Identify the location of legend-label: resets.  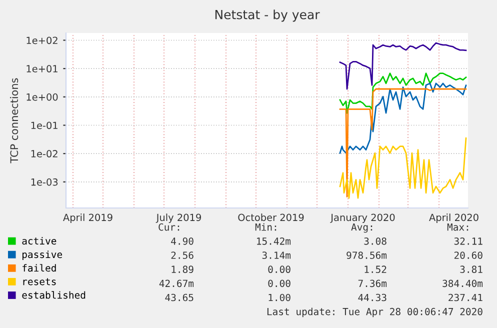
(39, 282).